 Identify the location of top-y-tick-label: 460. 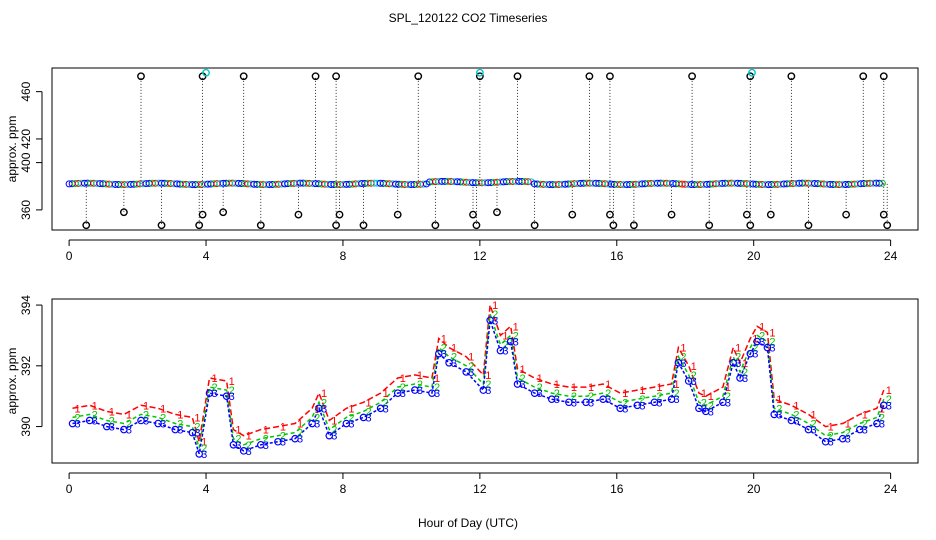
(26, 91).